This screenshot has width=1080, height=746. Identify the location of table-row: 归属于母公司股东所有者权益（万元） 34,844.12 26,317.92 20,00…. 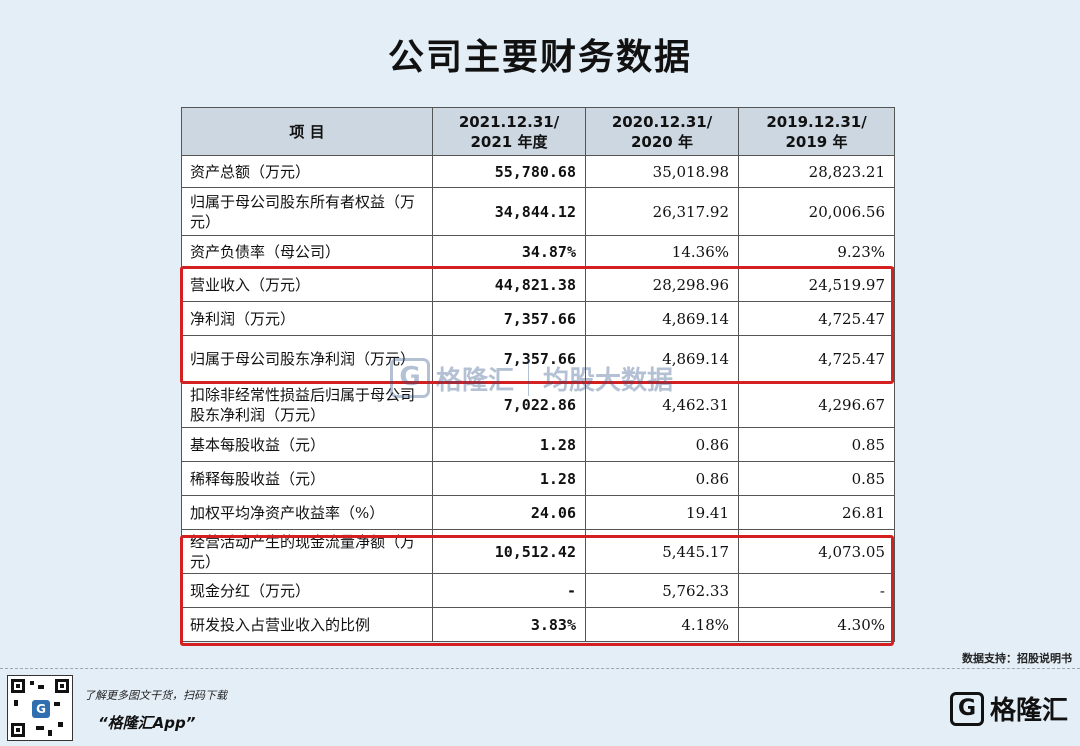
(538, 211).